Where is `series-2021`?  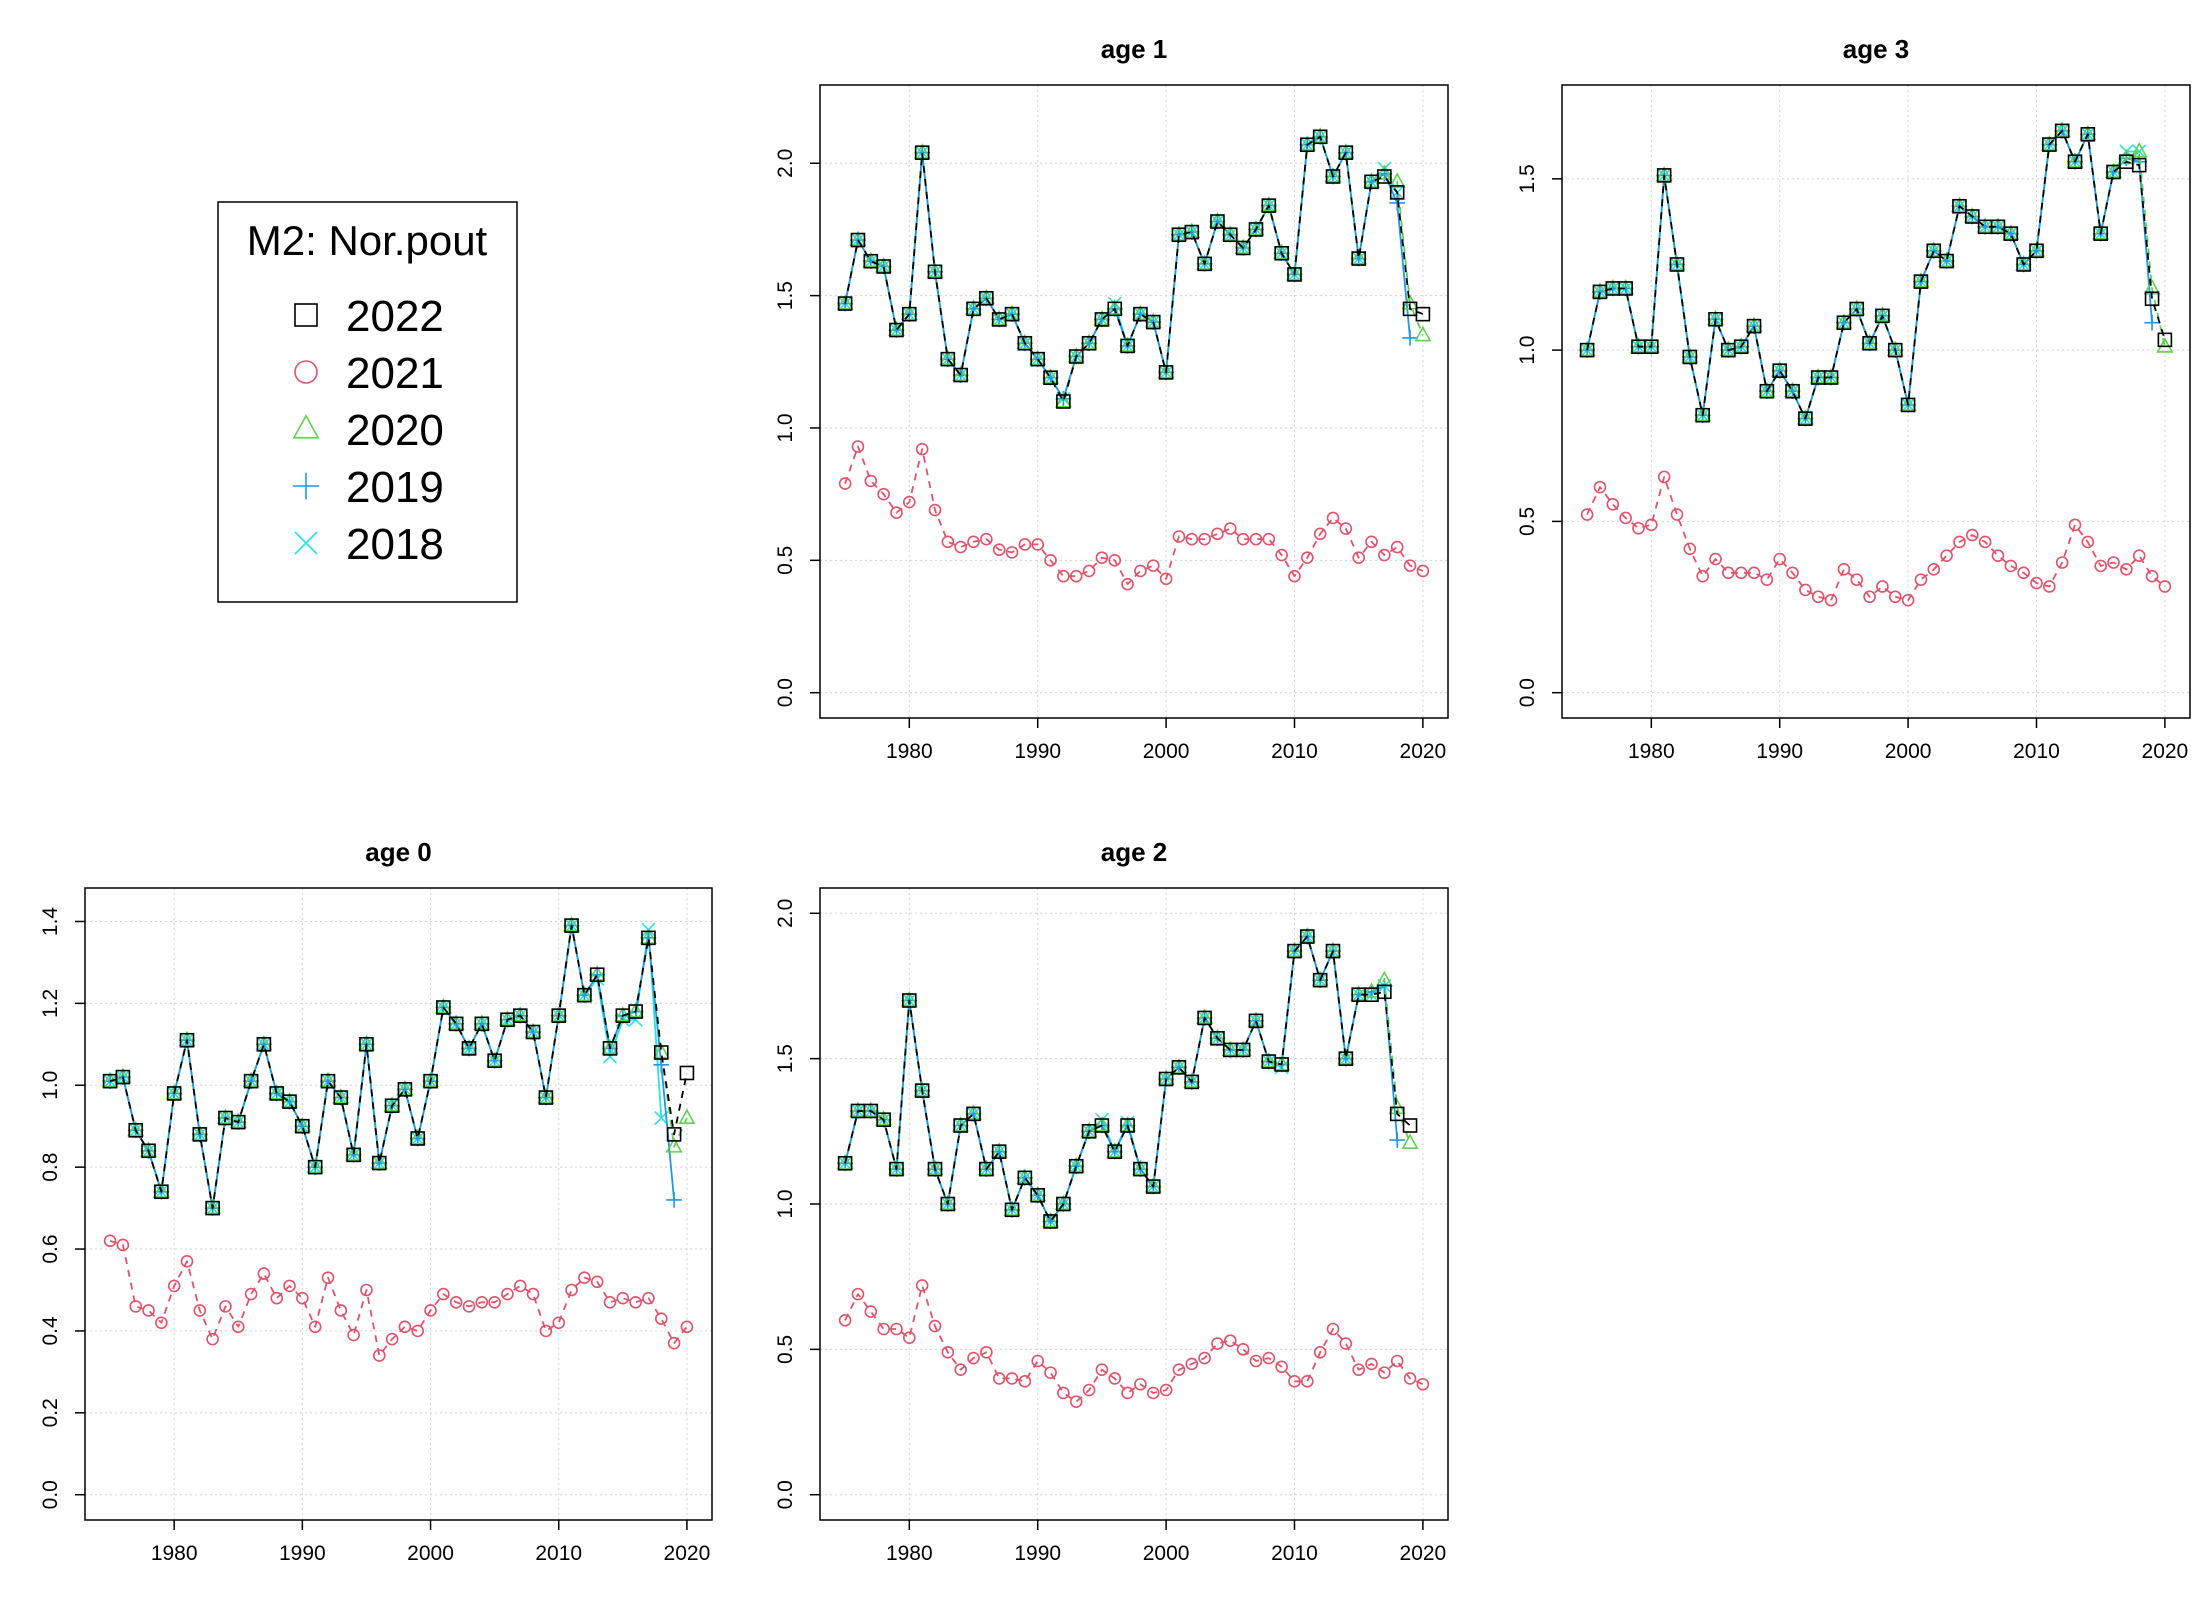 series-2021 is located at coordinates (1134, 1343).